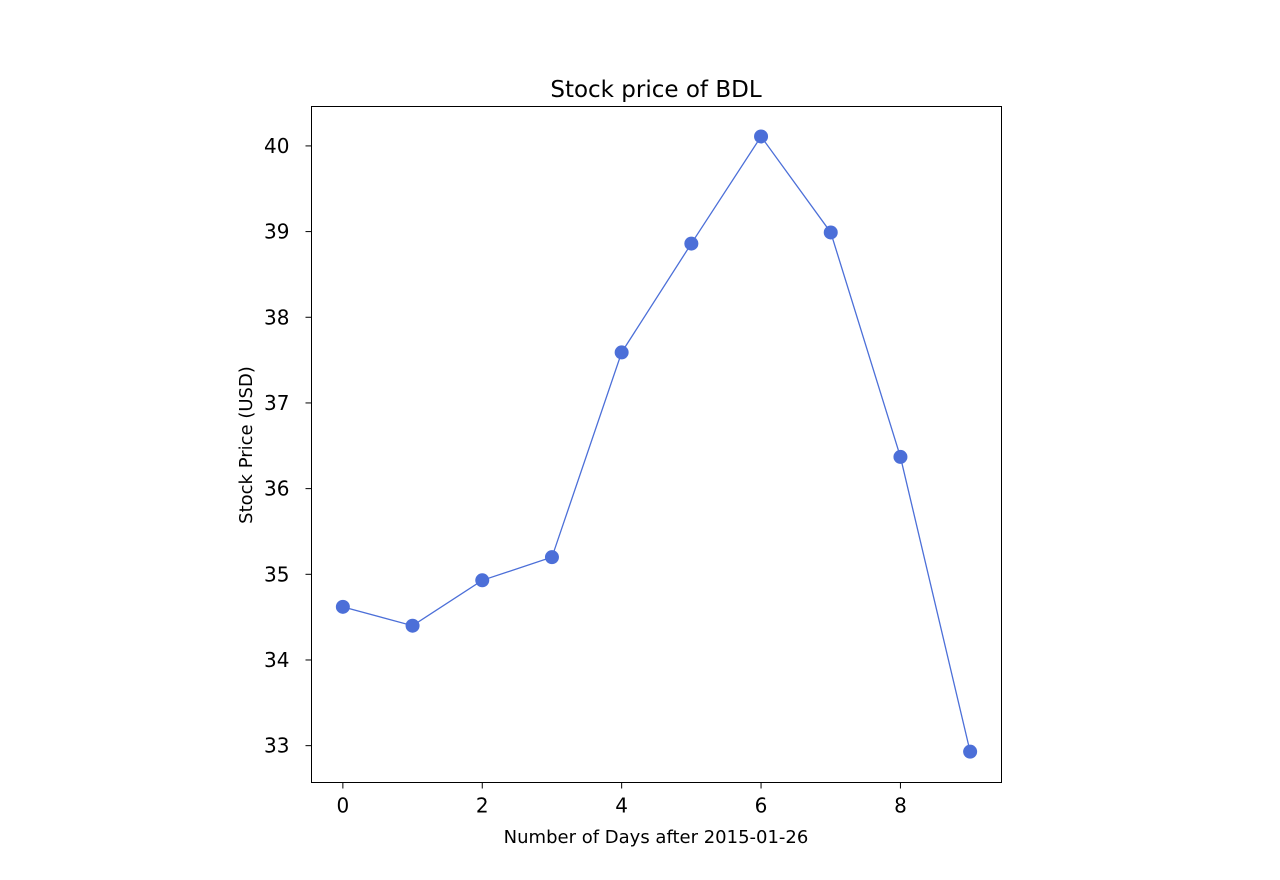 This screenshot has height=880, width=1280. Describe the element at coordinates (342, 806) in the screenshot. I see `x-tick-label: 0` at that location.